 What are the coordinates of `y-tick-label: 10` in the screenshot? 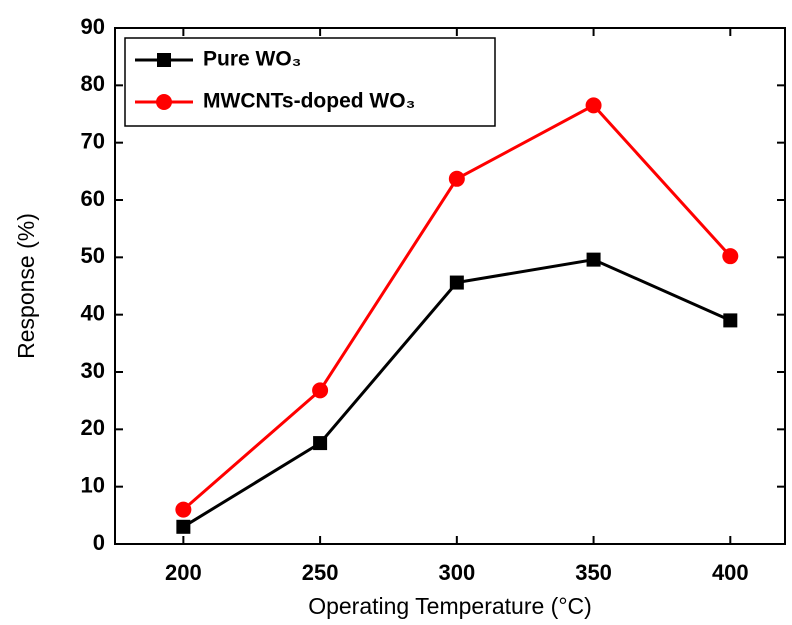 It's located at (93, 484).